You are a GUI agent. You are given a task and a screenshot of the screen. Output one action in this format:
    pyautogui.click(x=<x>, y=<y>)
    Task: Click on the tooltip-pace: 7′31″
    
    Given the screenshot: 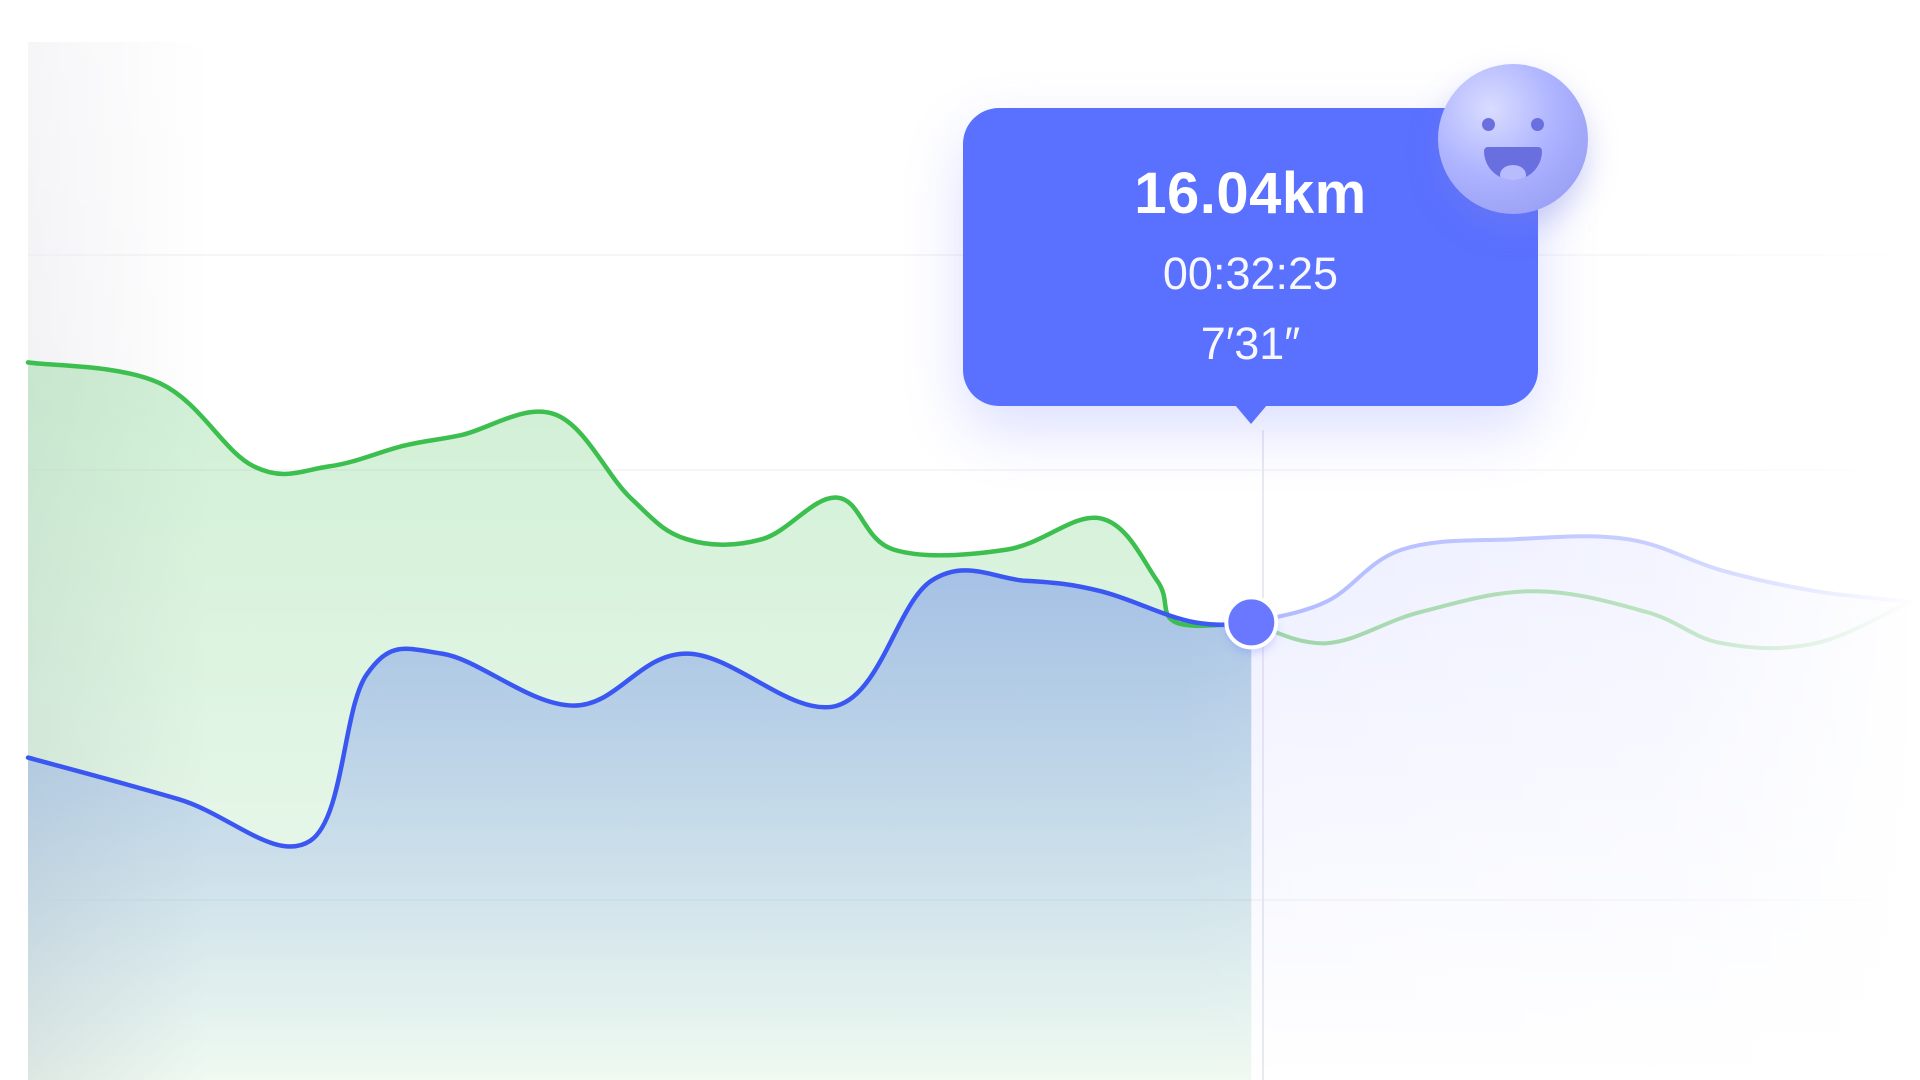 What is the action you would take?
    pyautogui.click(x=1250, y=343)
    